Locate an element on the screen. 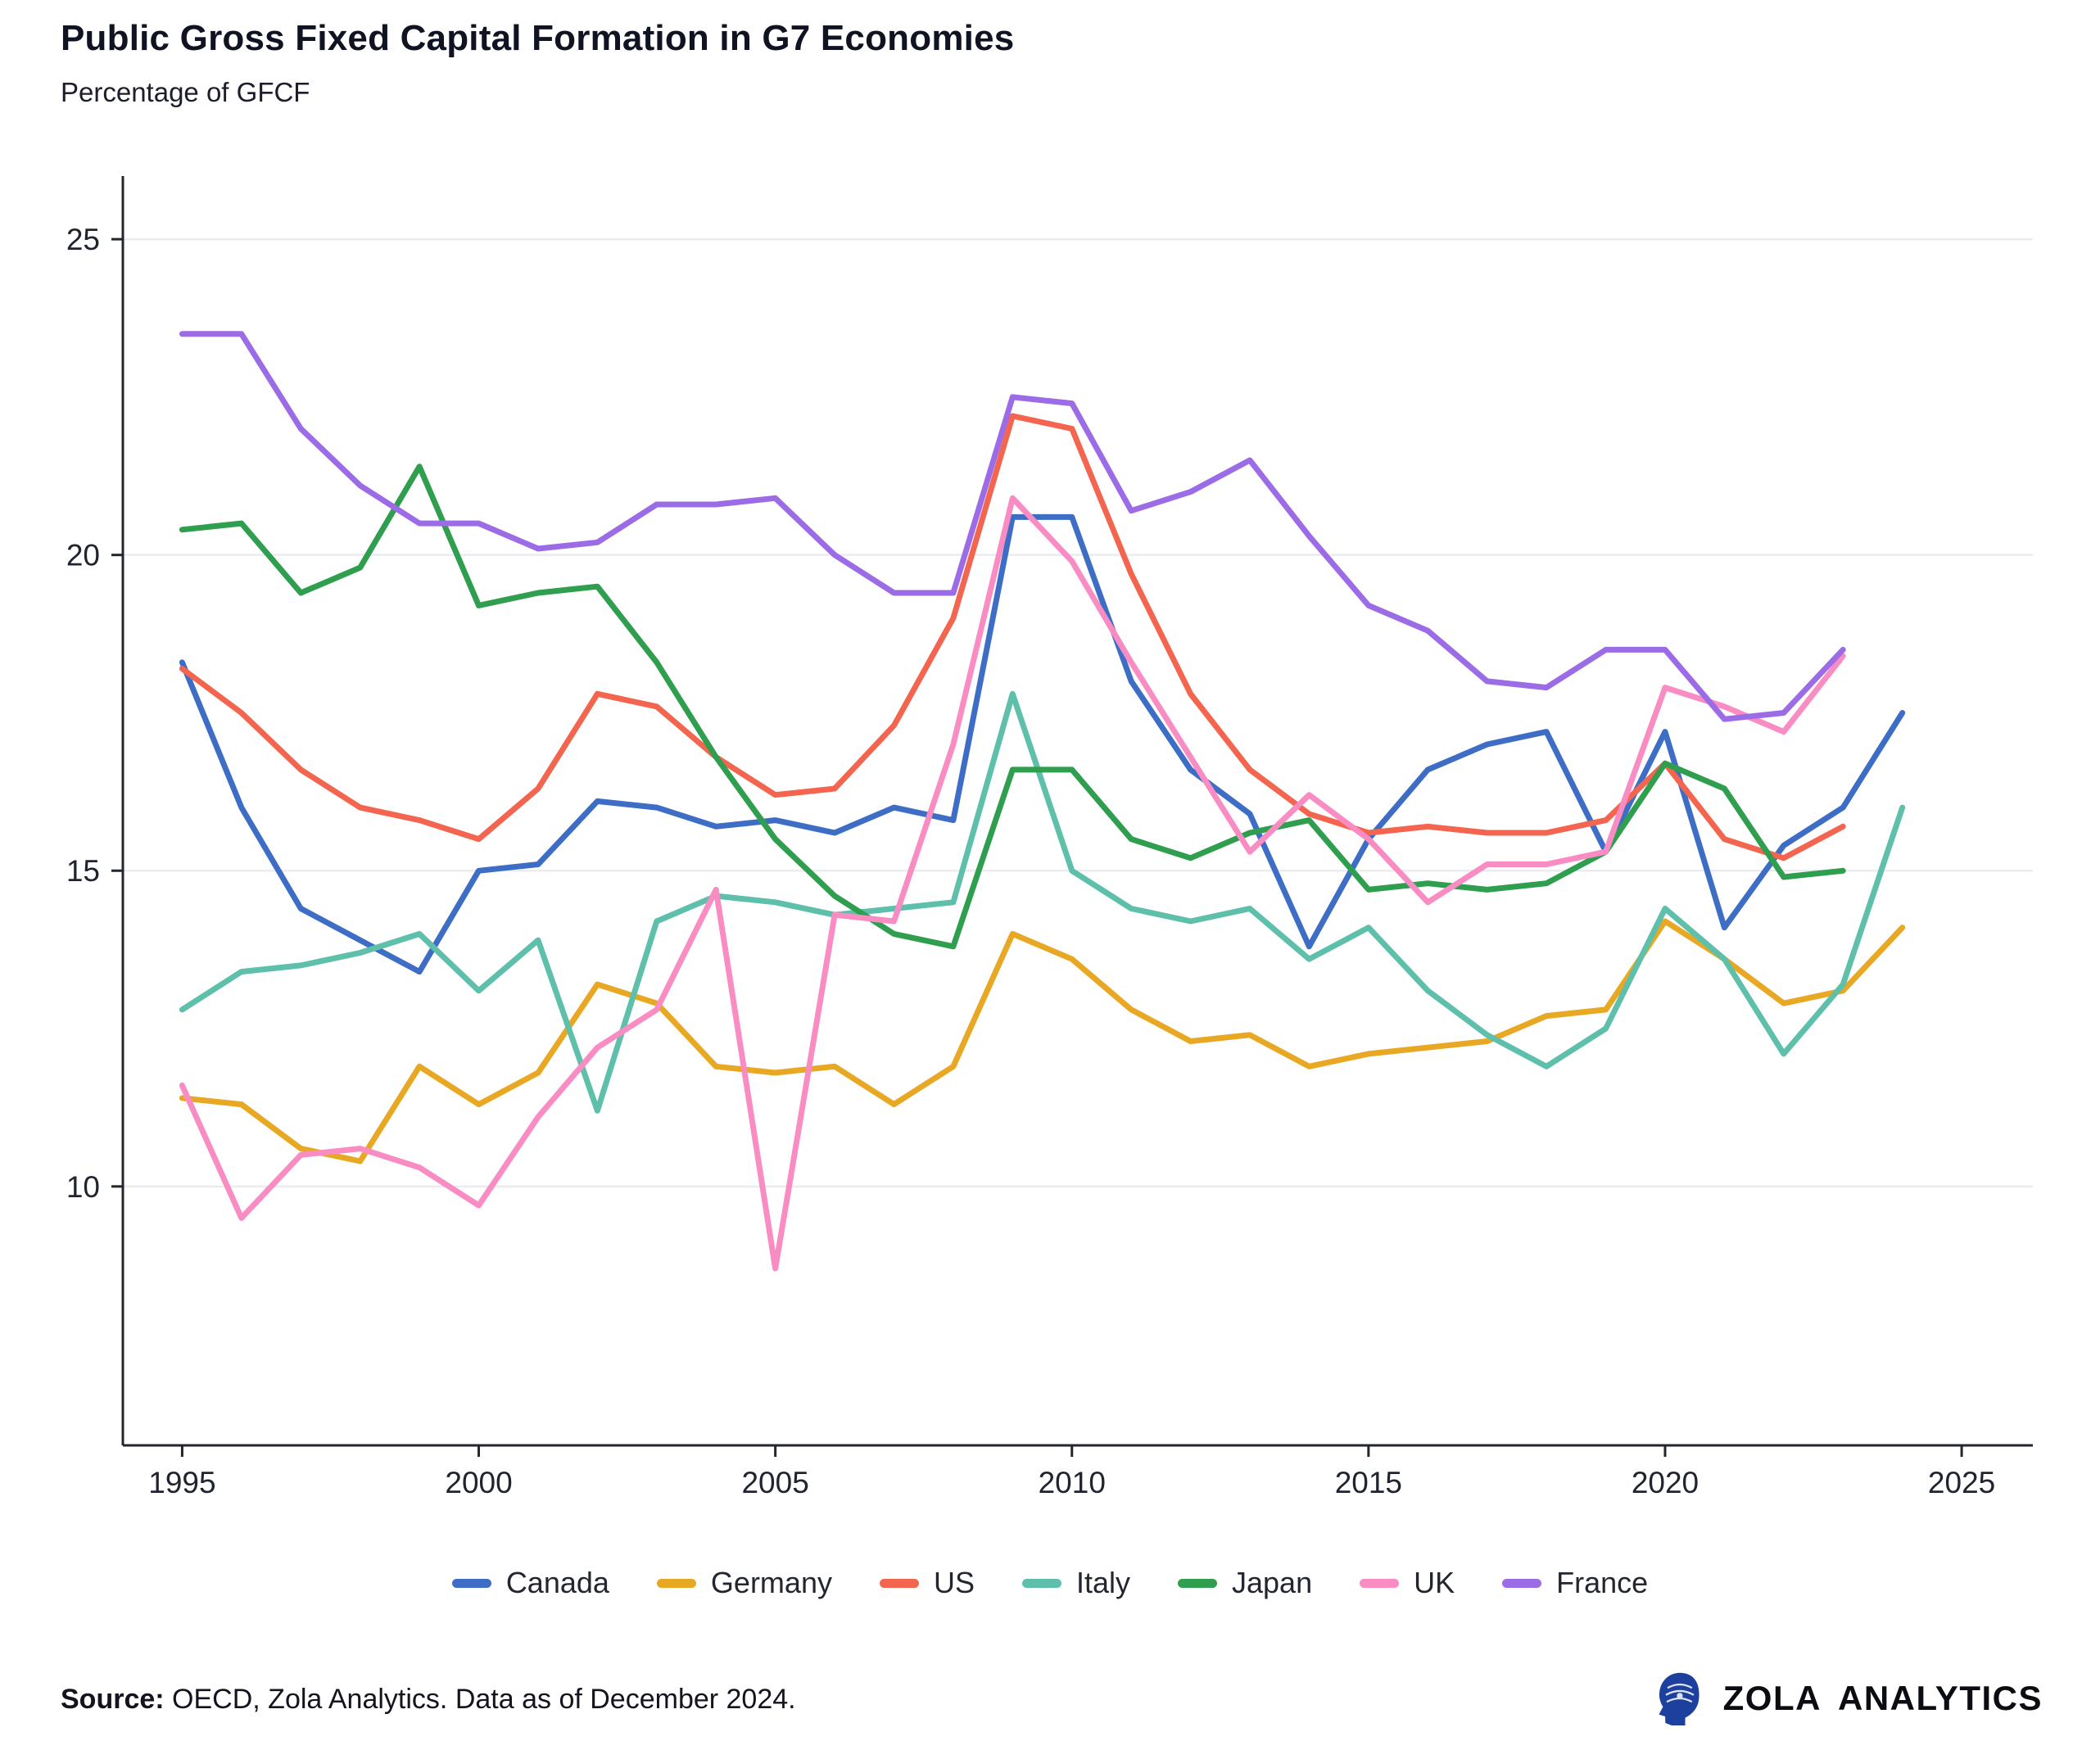 The height and width of the screenshot is (1759, 2100). chart-legend: Canada Germany US Italy Japan UK France is located at coordinates (1050, 1583).